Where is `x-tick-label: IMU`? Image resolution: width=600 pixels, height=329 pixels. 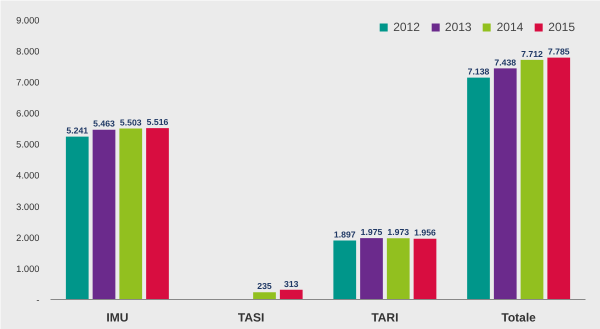
x-tick-label: IMU is located at coordinates (117, 317).